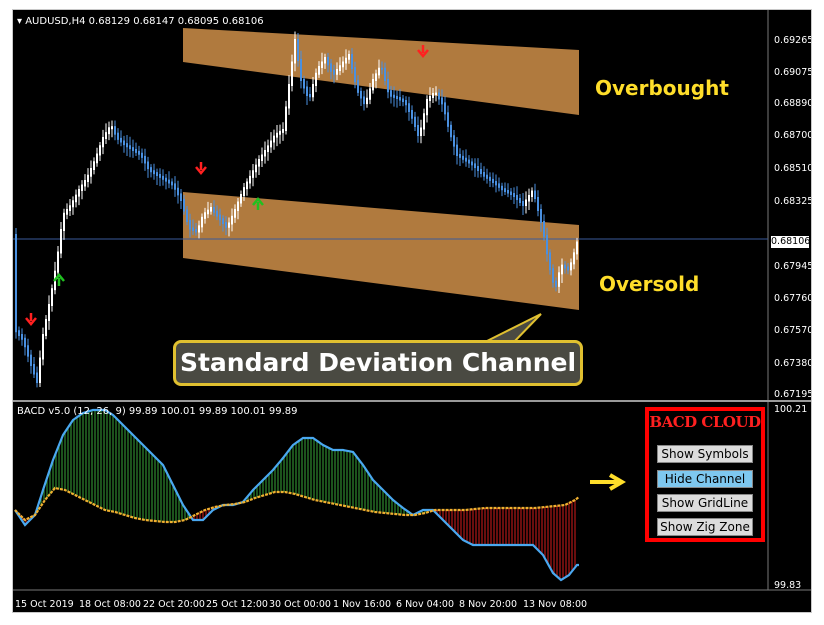 The image size is (824, 625). What do you see at coordinates (662, 88) in the screenshot?
I see `overbought-label: Overbought` at bounding box center [662, 88].